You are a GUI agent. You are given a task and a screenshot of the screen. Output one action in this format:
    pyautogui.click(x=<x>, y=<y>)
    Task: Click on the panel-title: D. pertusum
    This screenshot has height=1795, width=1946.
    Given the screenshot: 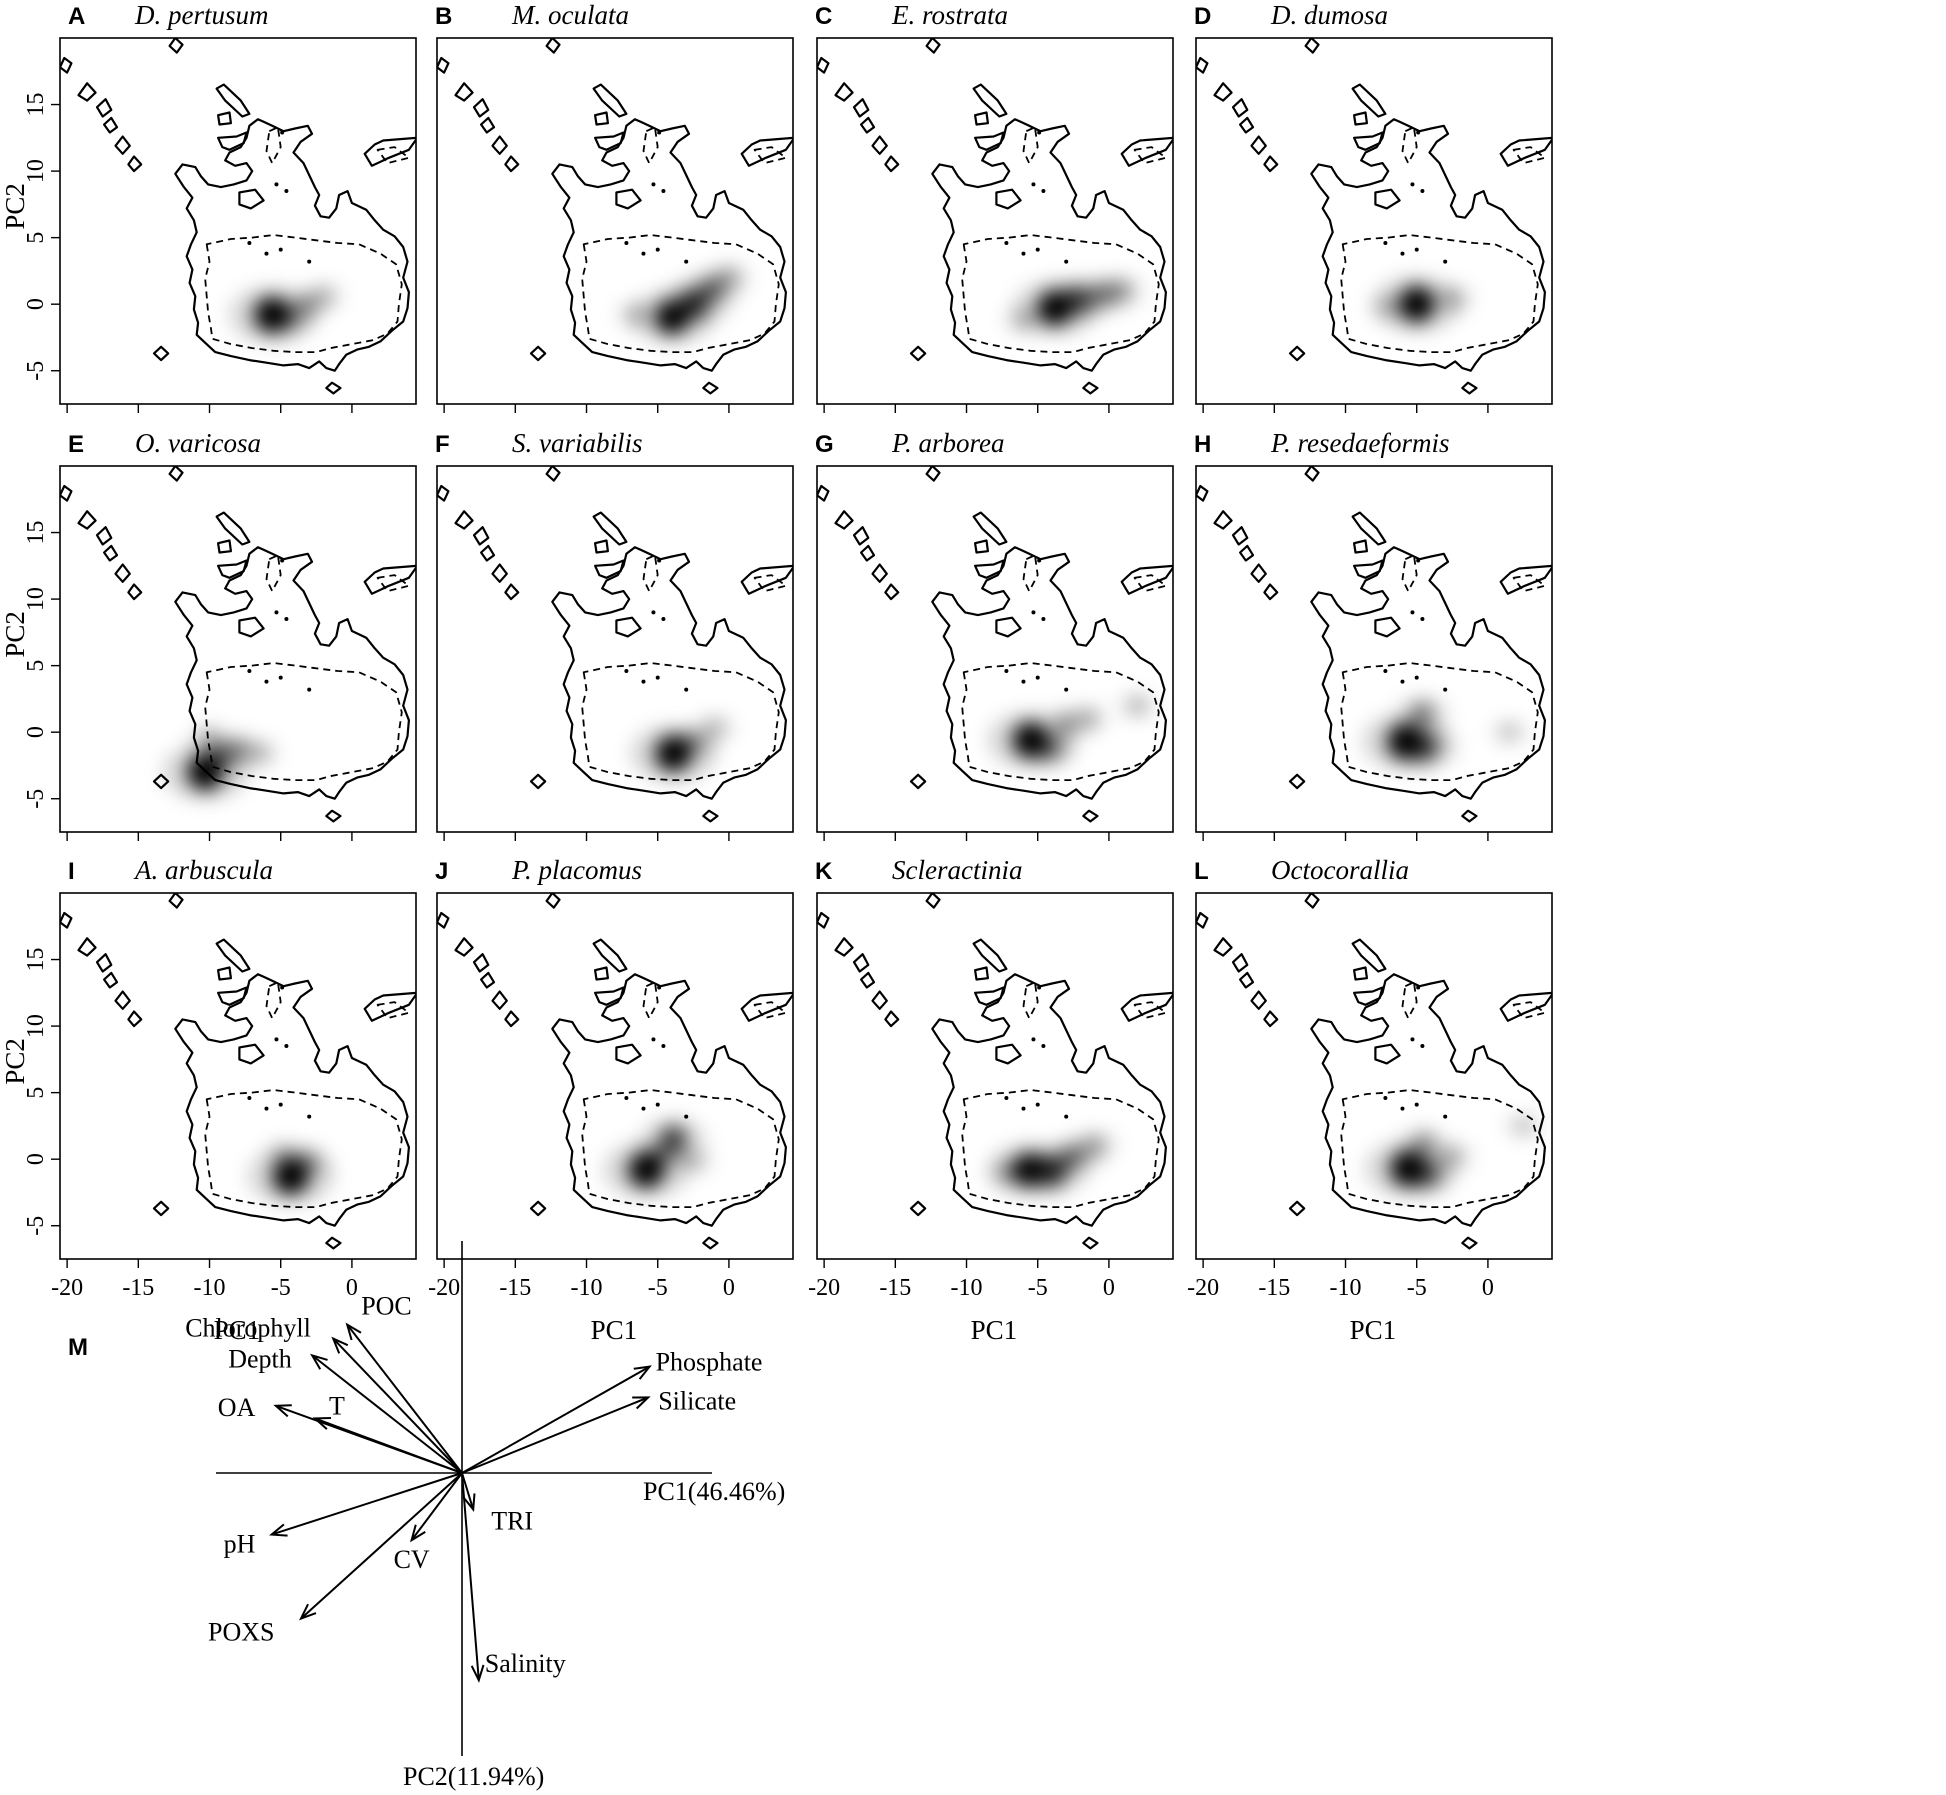 What is the action you would take?
    pyautogui.click(x=201, y=15)
    